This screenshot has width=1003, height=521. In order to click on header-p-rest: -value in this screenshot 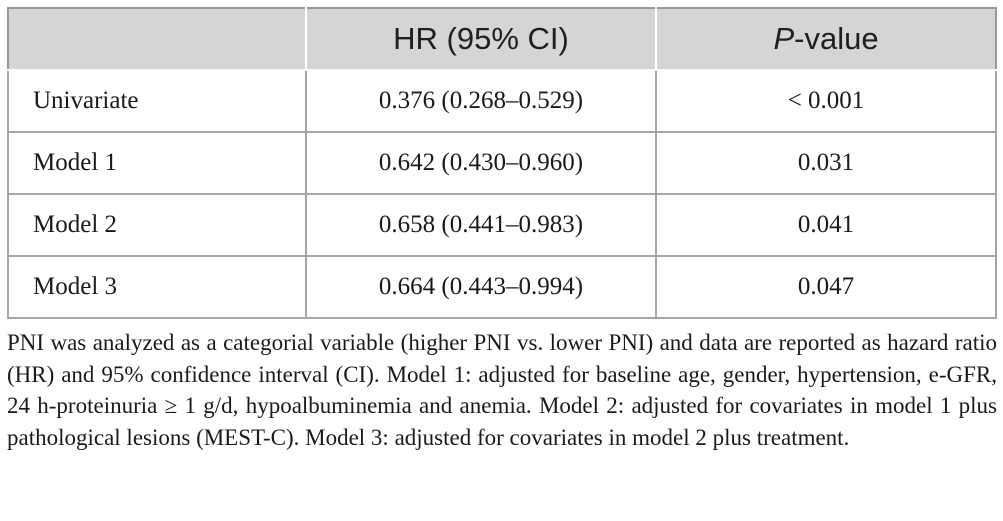, I will do `click(836, 38)`.